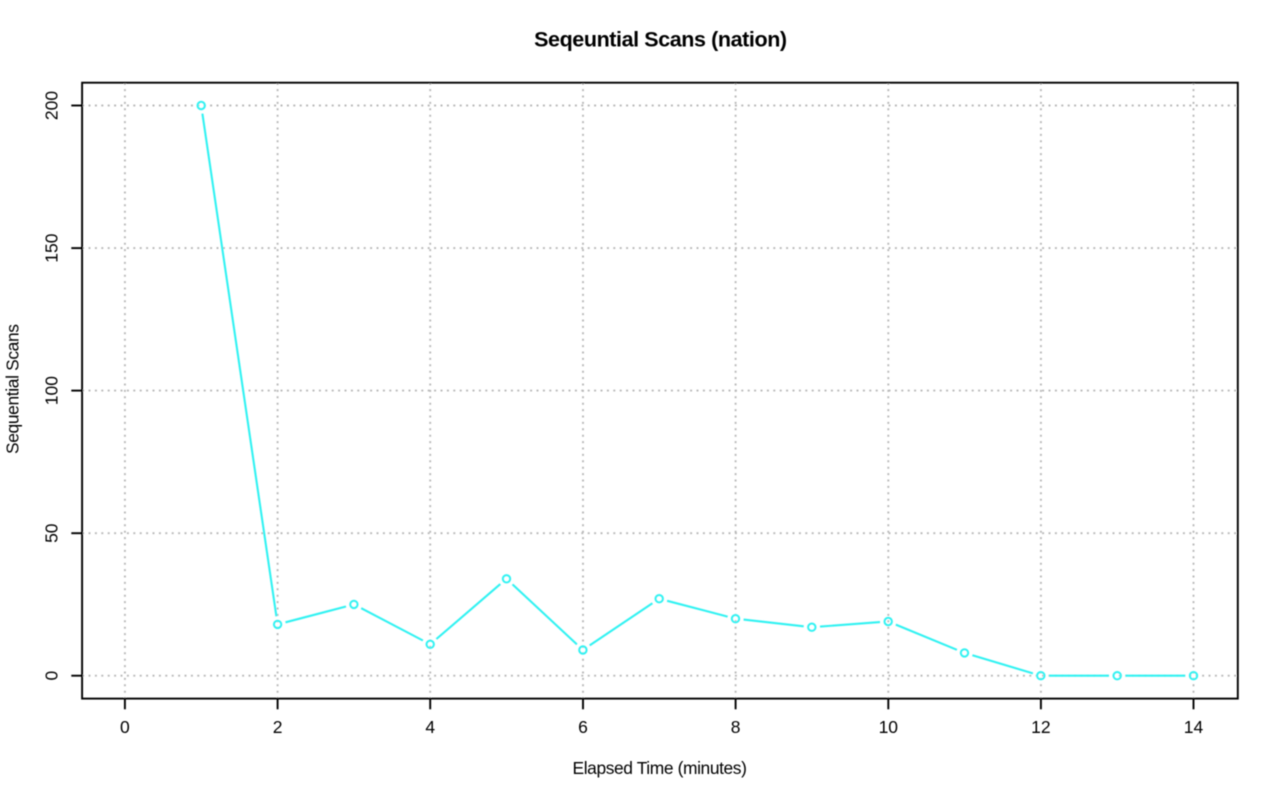 This screenshot has width=1280, height=801. What do you see at coordinates (889, 727) in the screenshot?
I see `svg-text: 10` at bounding box center [889, 727].